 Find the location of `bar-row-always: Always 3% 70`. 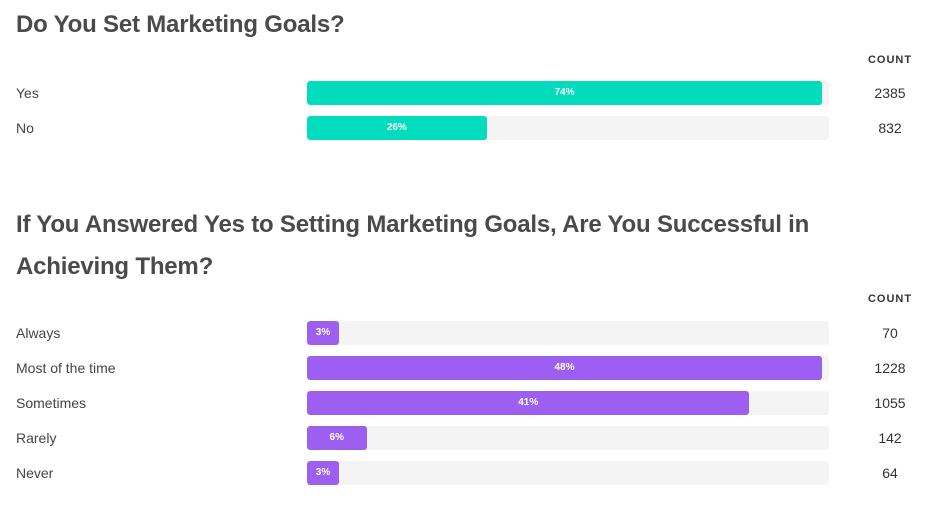

bar-row-always: Always 3% 70 is located at coordinates (468, 333).